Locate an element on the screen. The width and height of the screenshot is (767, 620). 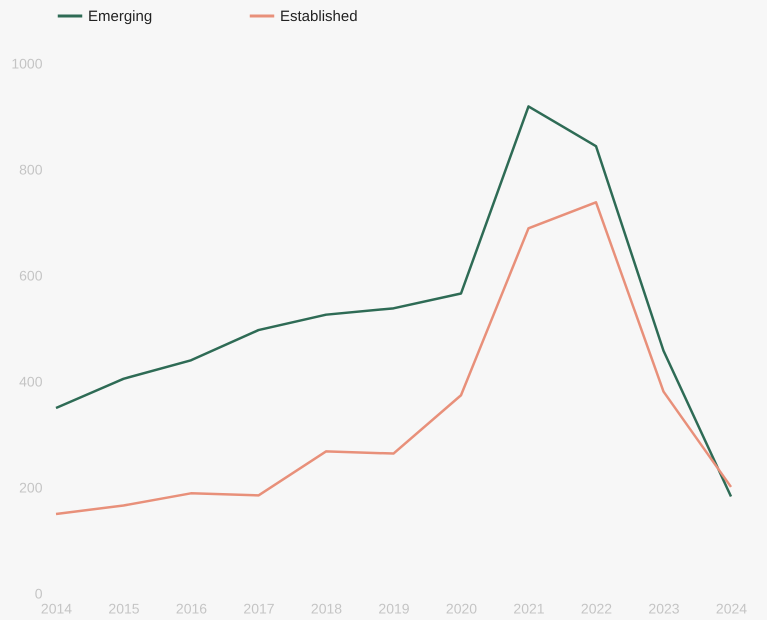
legend-label: Emerging is located at coordinates (120, 16).